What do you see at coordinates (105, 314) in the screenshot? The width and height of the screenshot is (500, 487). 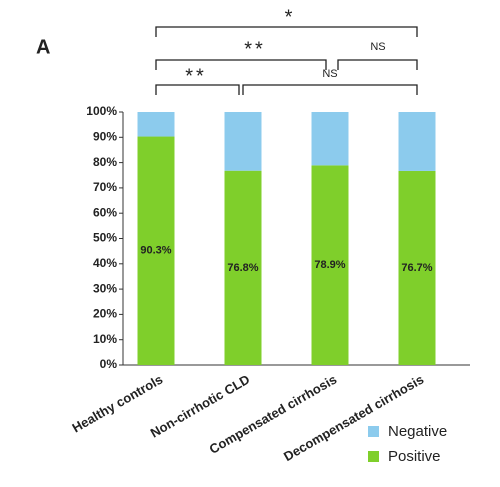 I see `y-tick-label: 20%` at bounding box center [105, 314].